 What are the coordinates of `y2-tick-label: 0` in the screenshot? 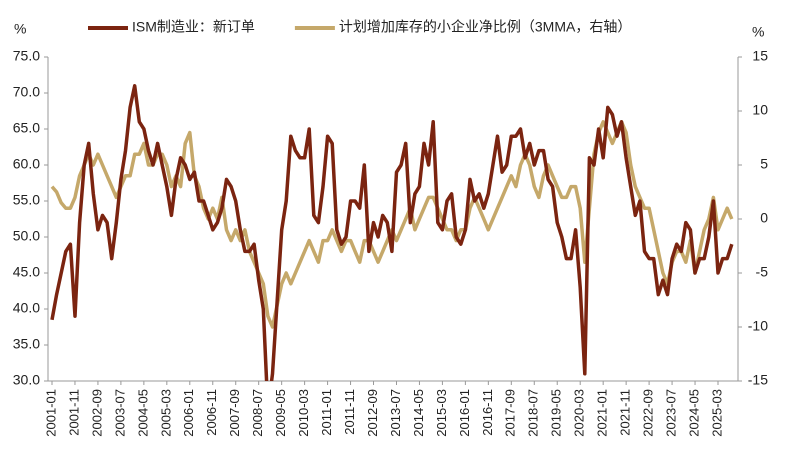 It's located at (764, 218).